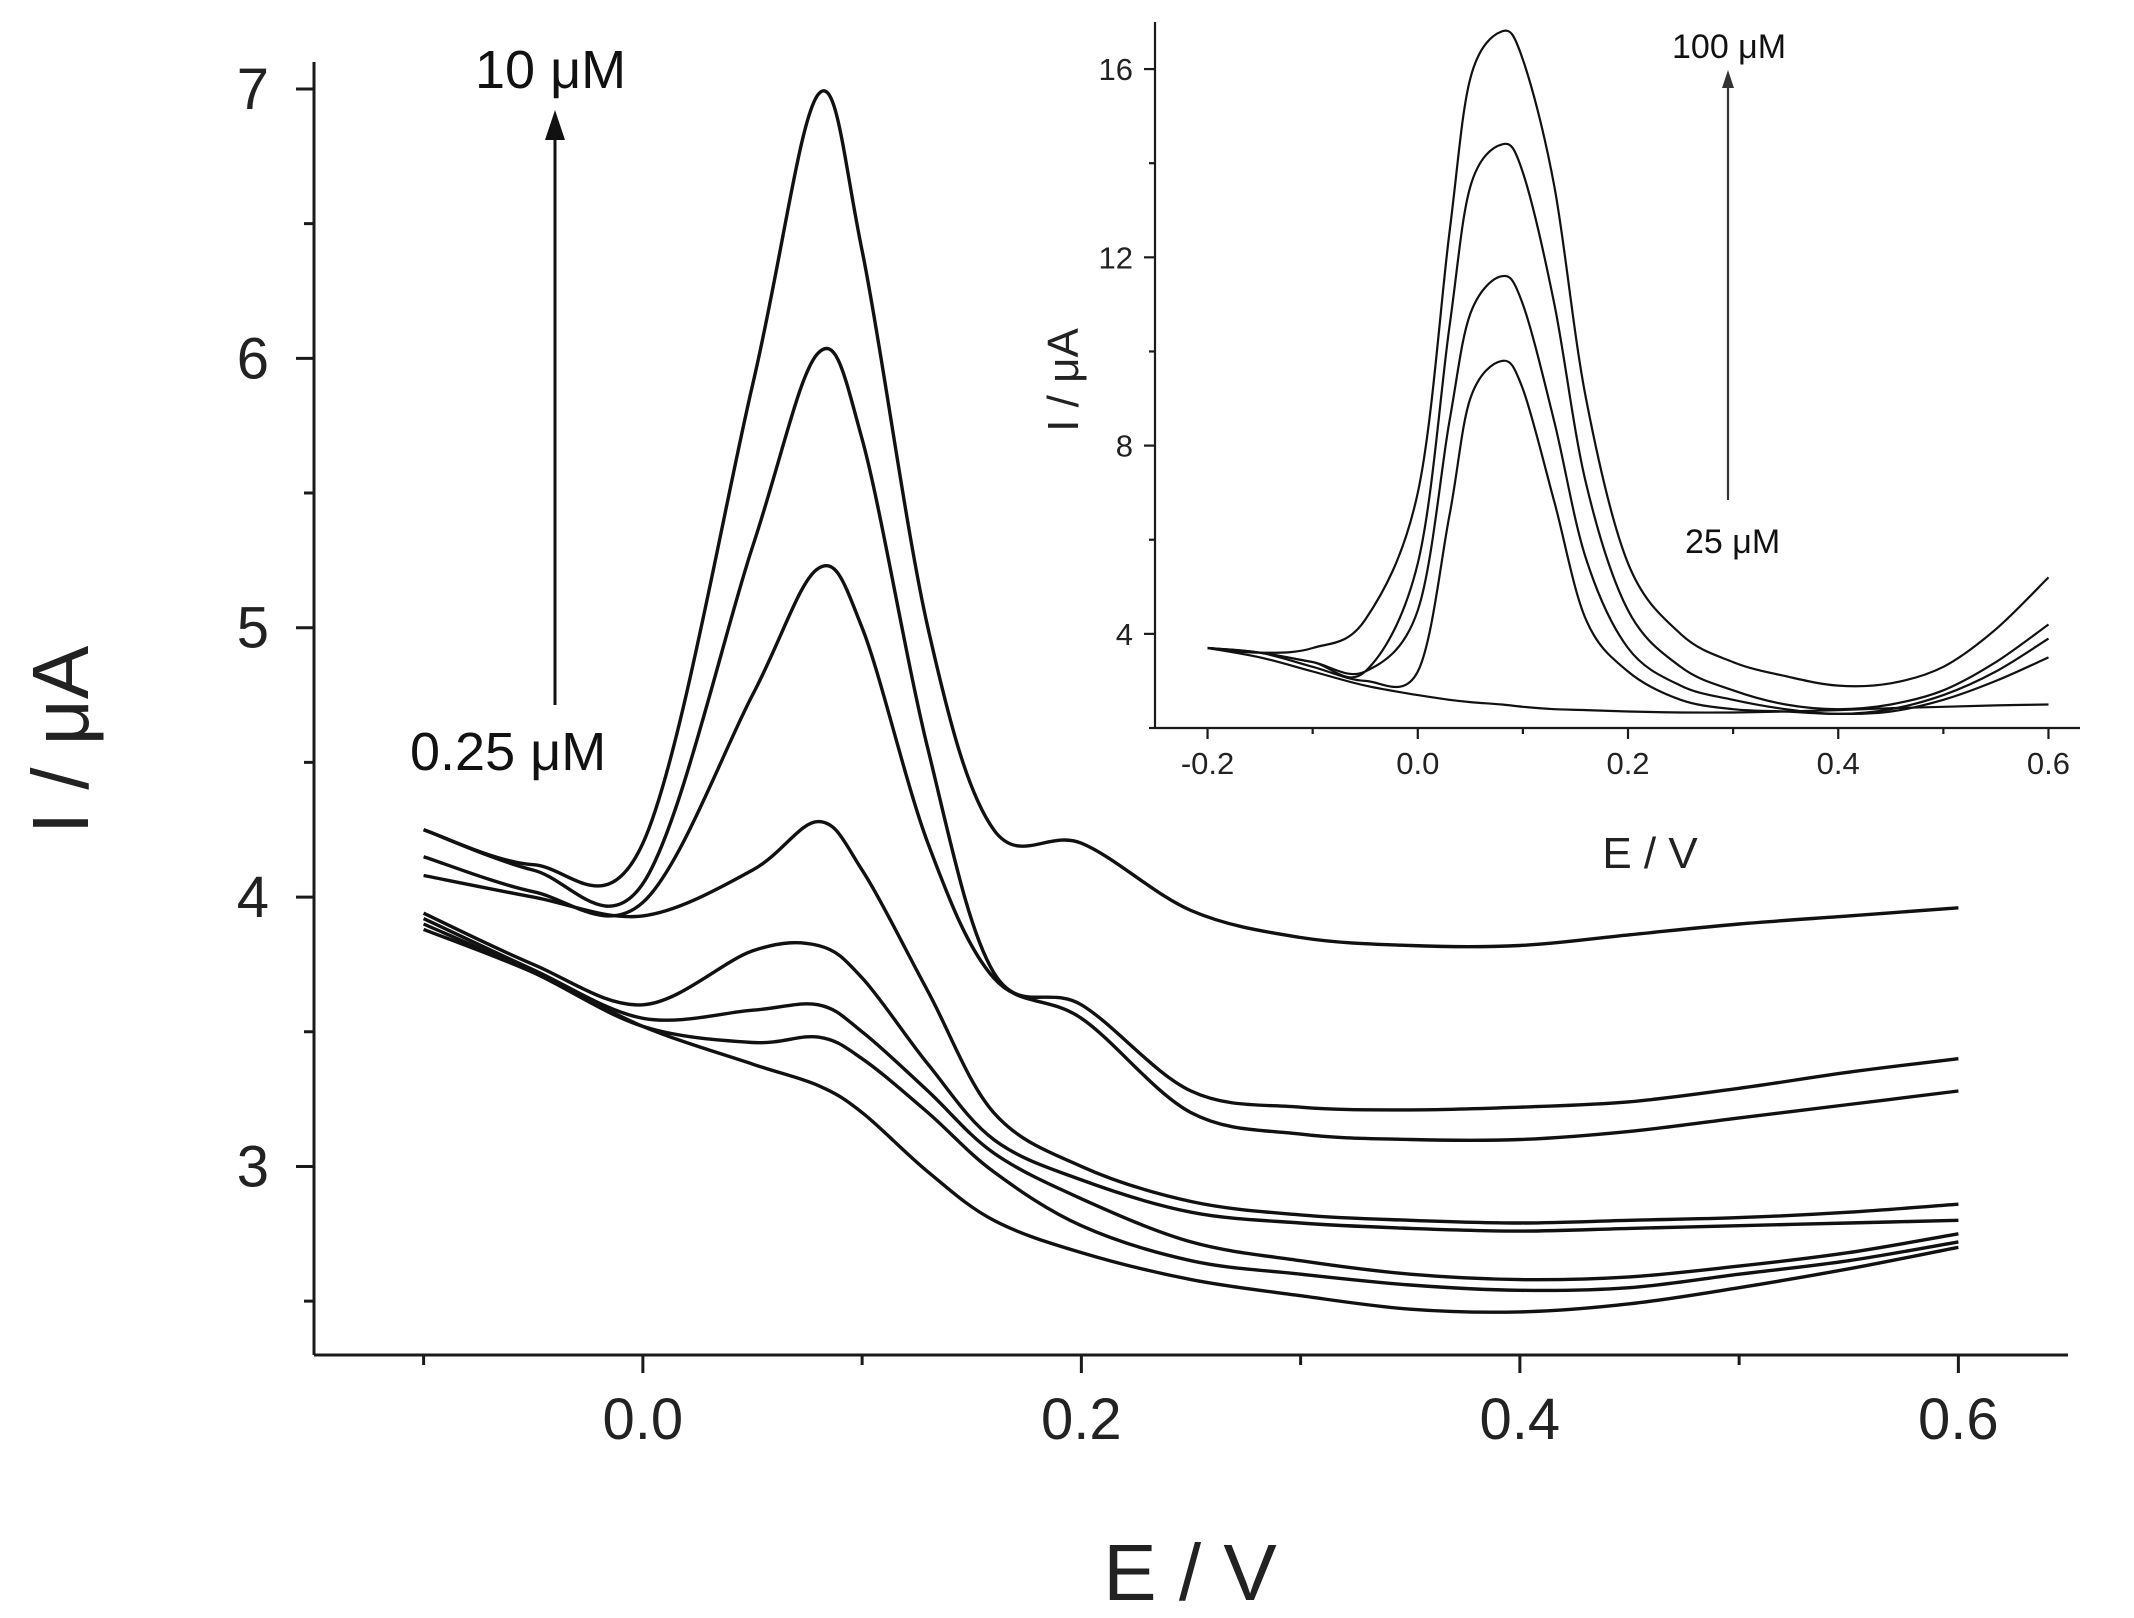  I want to click on y-tick-label: 5, so click(253, 628).